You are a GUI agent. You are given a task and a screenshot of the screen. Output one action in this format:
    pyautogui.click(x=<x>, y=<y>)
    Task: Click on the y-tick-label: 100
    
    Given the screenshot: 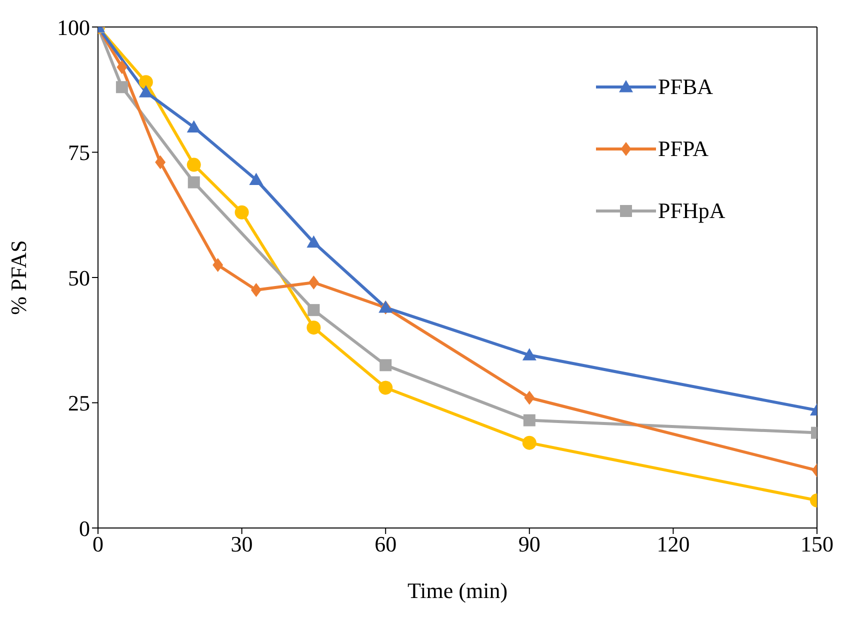 What is the action you would take?
    pyautogui.click(x=73, y=27)
    